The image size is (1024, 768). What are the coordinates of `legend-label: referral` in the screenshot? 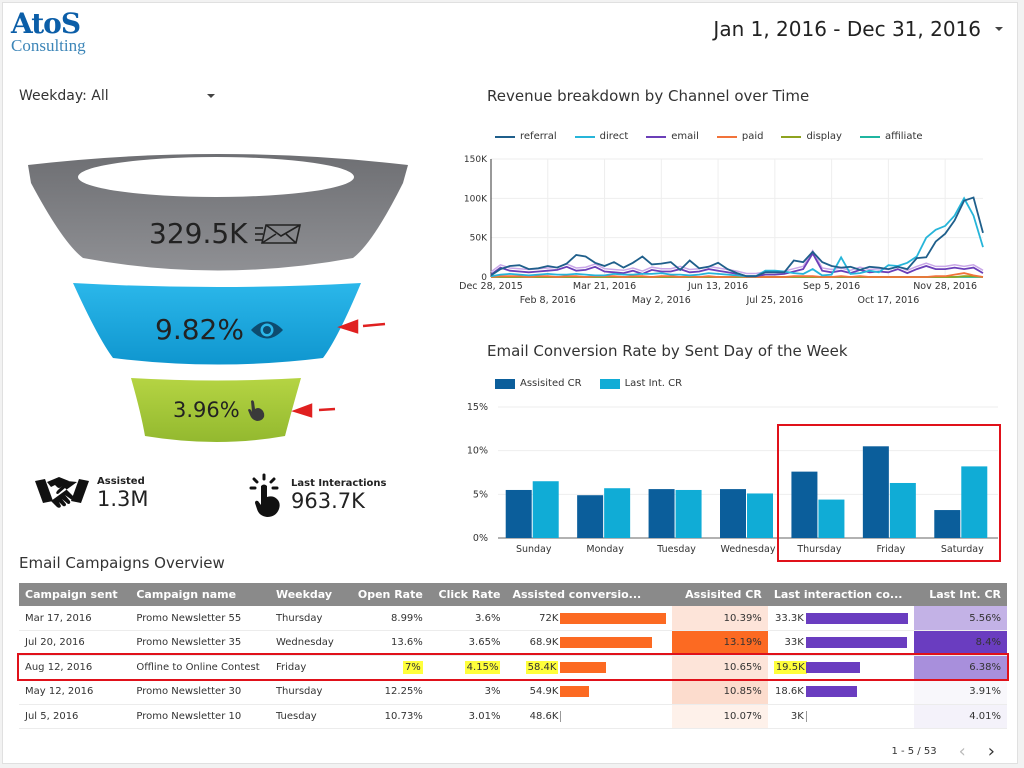 It's located at (538, 136).